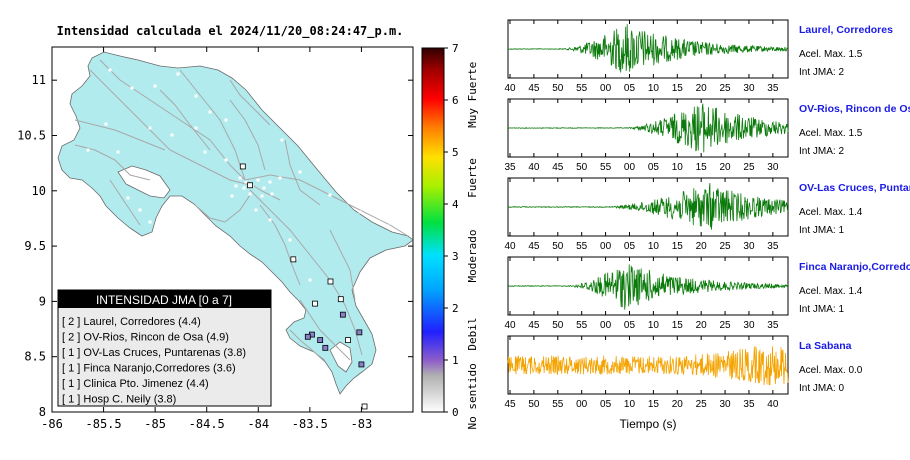  I want to click on colorbar-category-label: Fuerte, so click(472, 178).